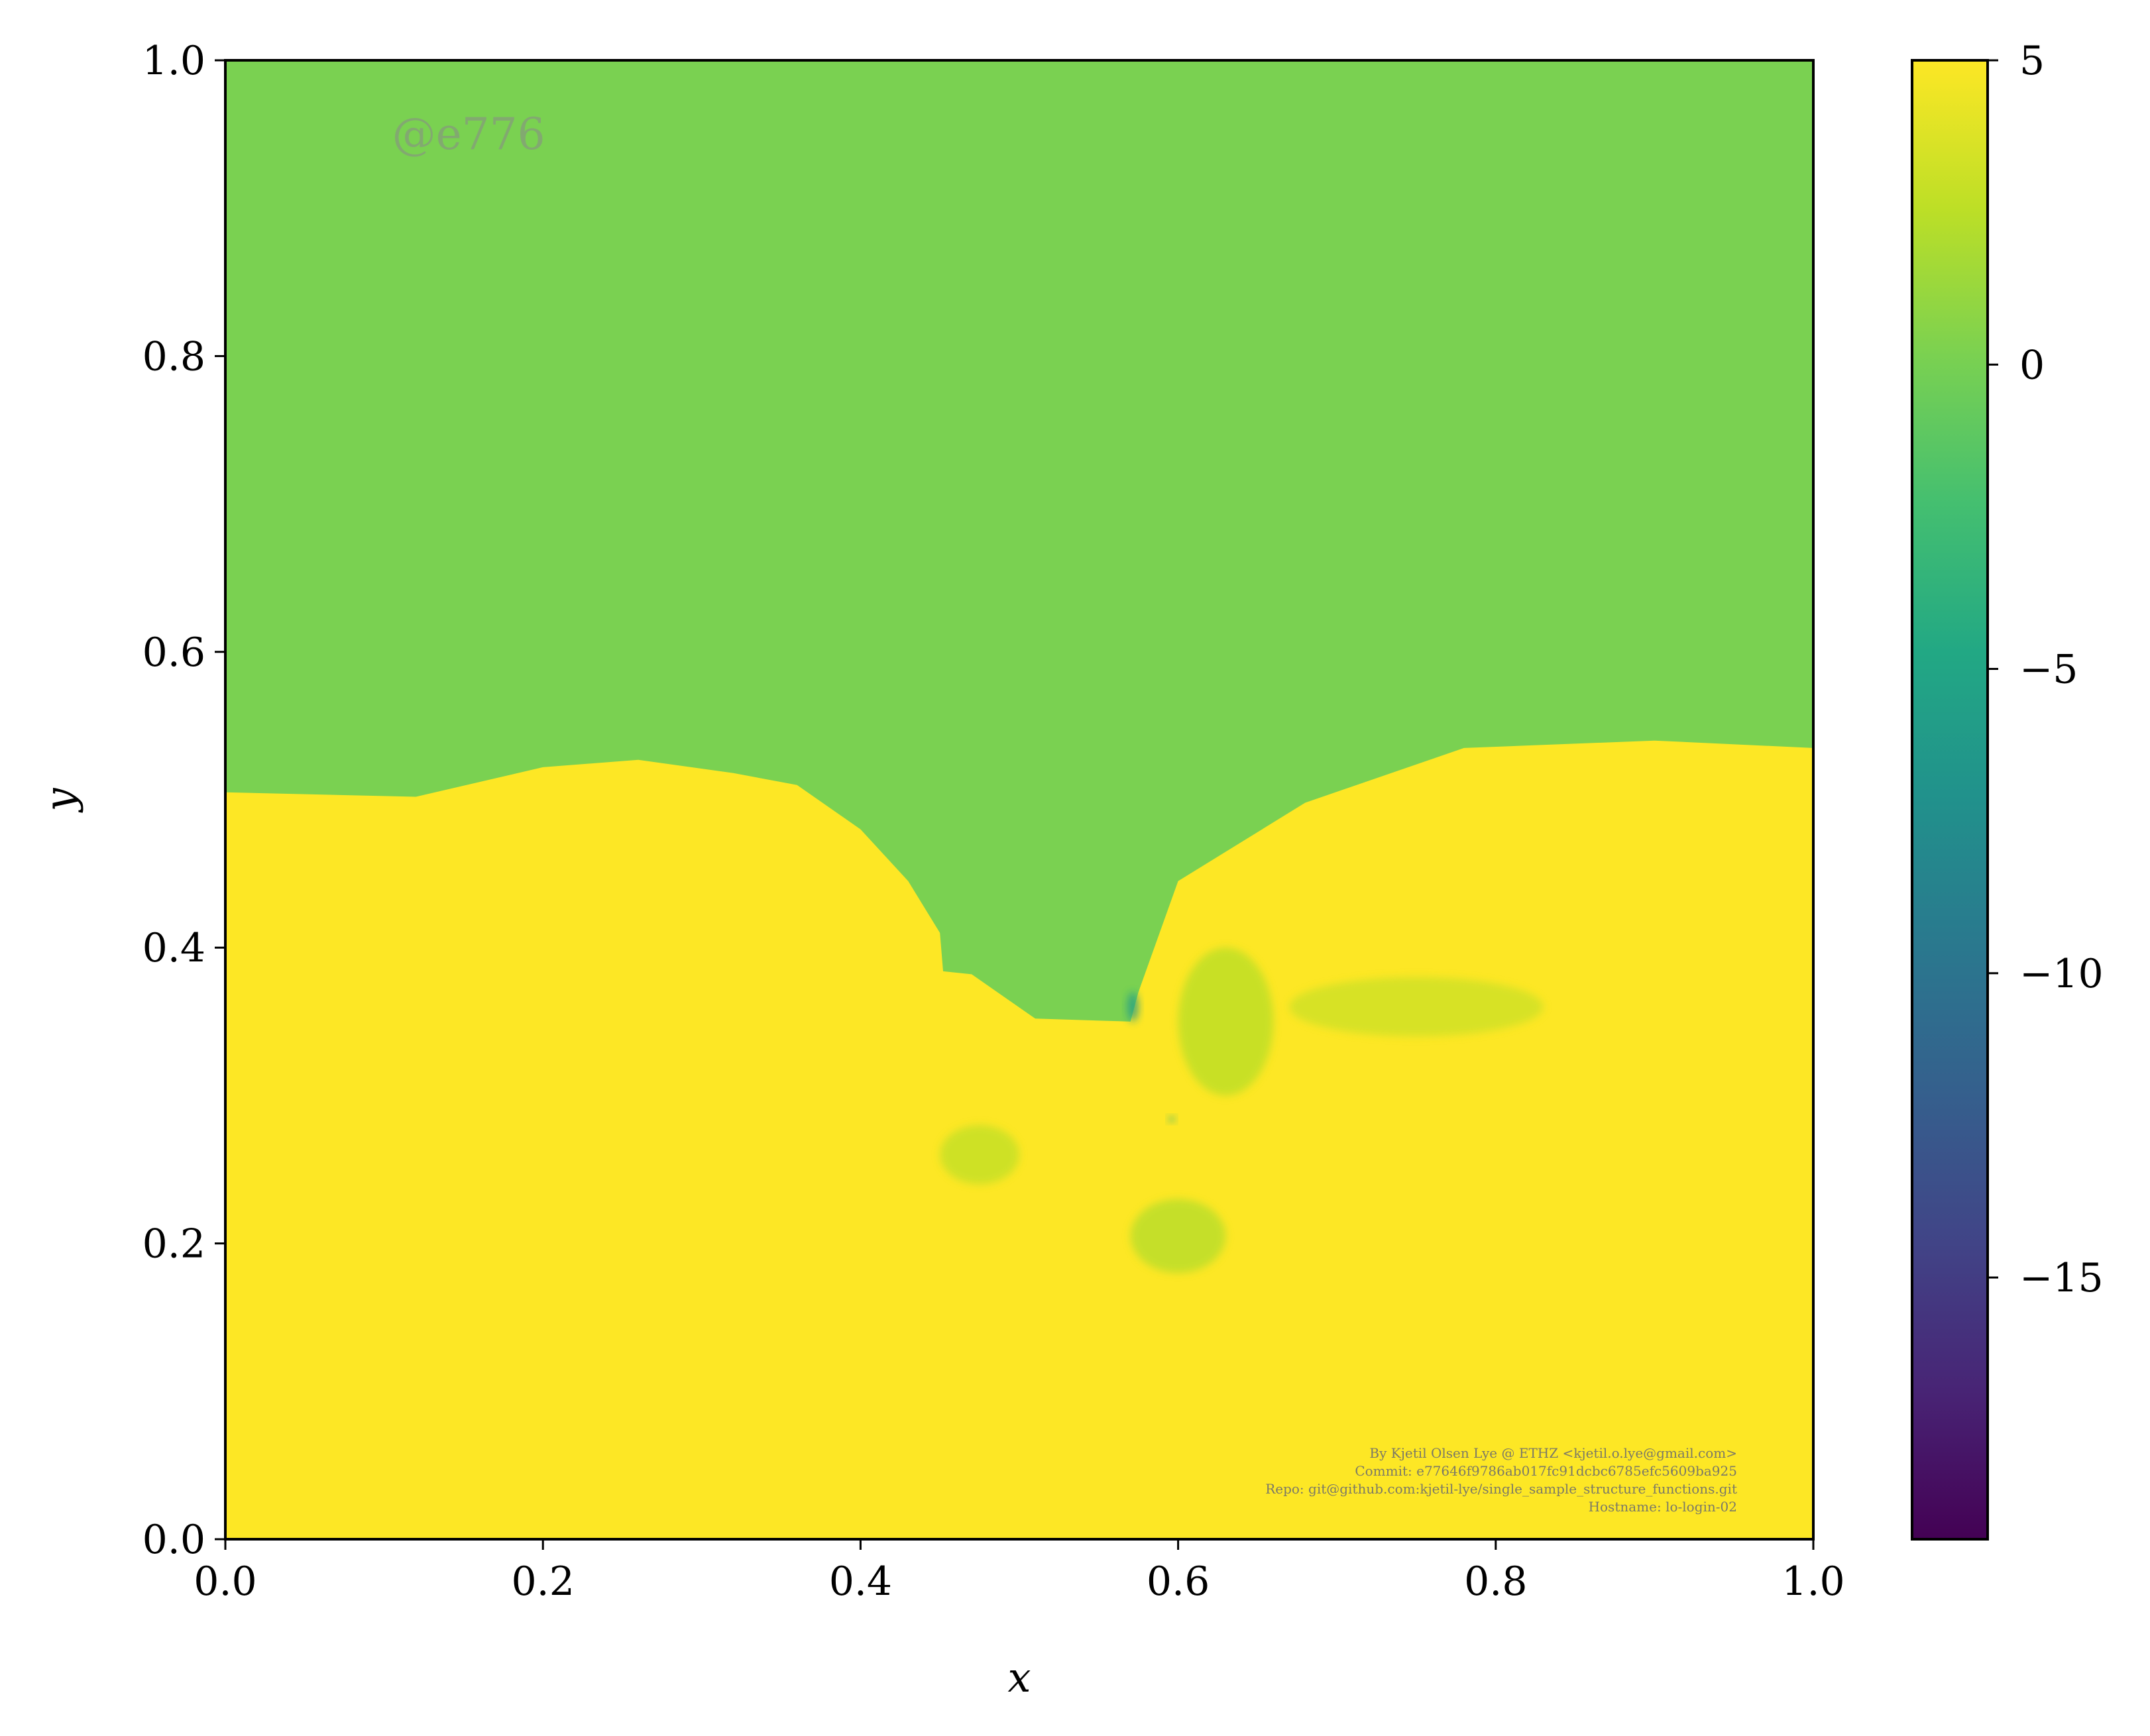  Describe the element at coordinates (2061, 1278) in the screenshot. I see `colorbar-tick-label: −15` at that location.